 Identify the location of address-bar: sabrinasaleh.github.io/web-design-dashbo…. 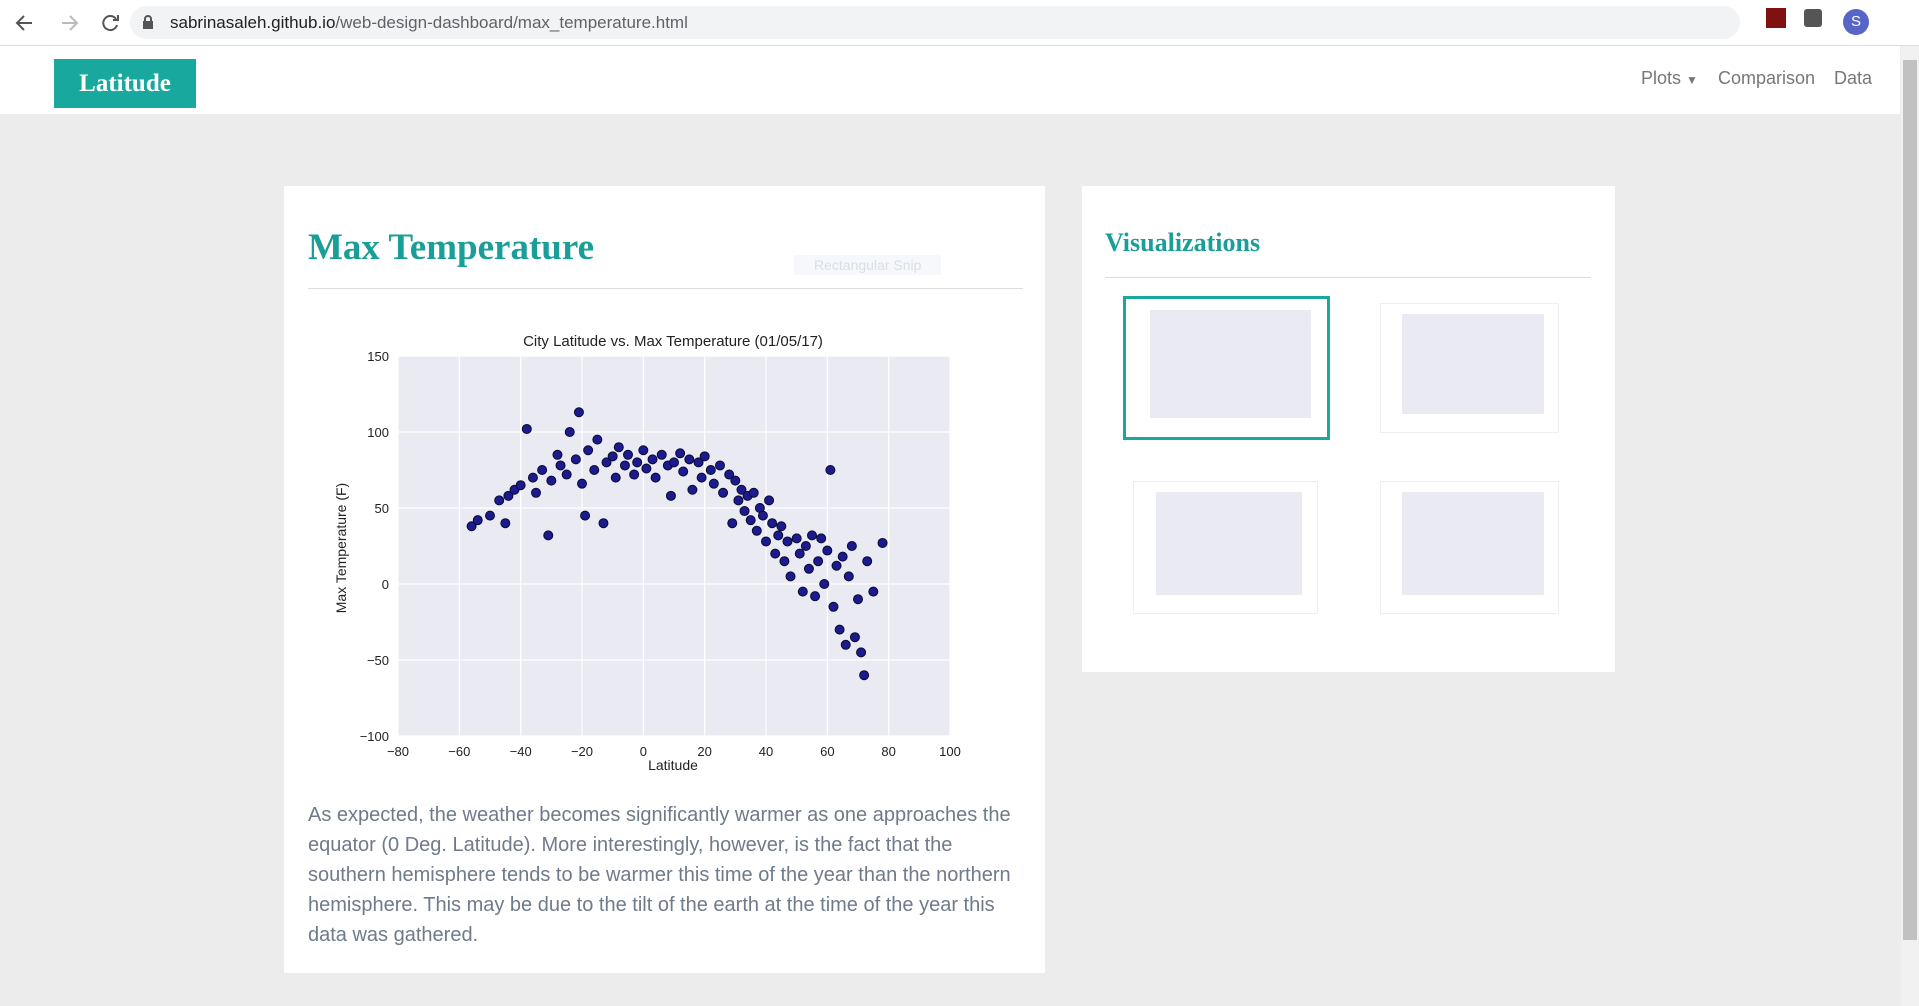
(935, 22).